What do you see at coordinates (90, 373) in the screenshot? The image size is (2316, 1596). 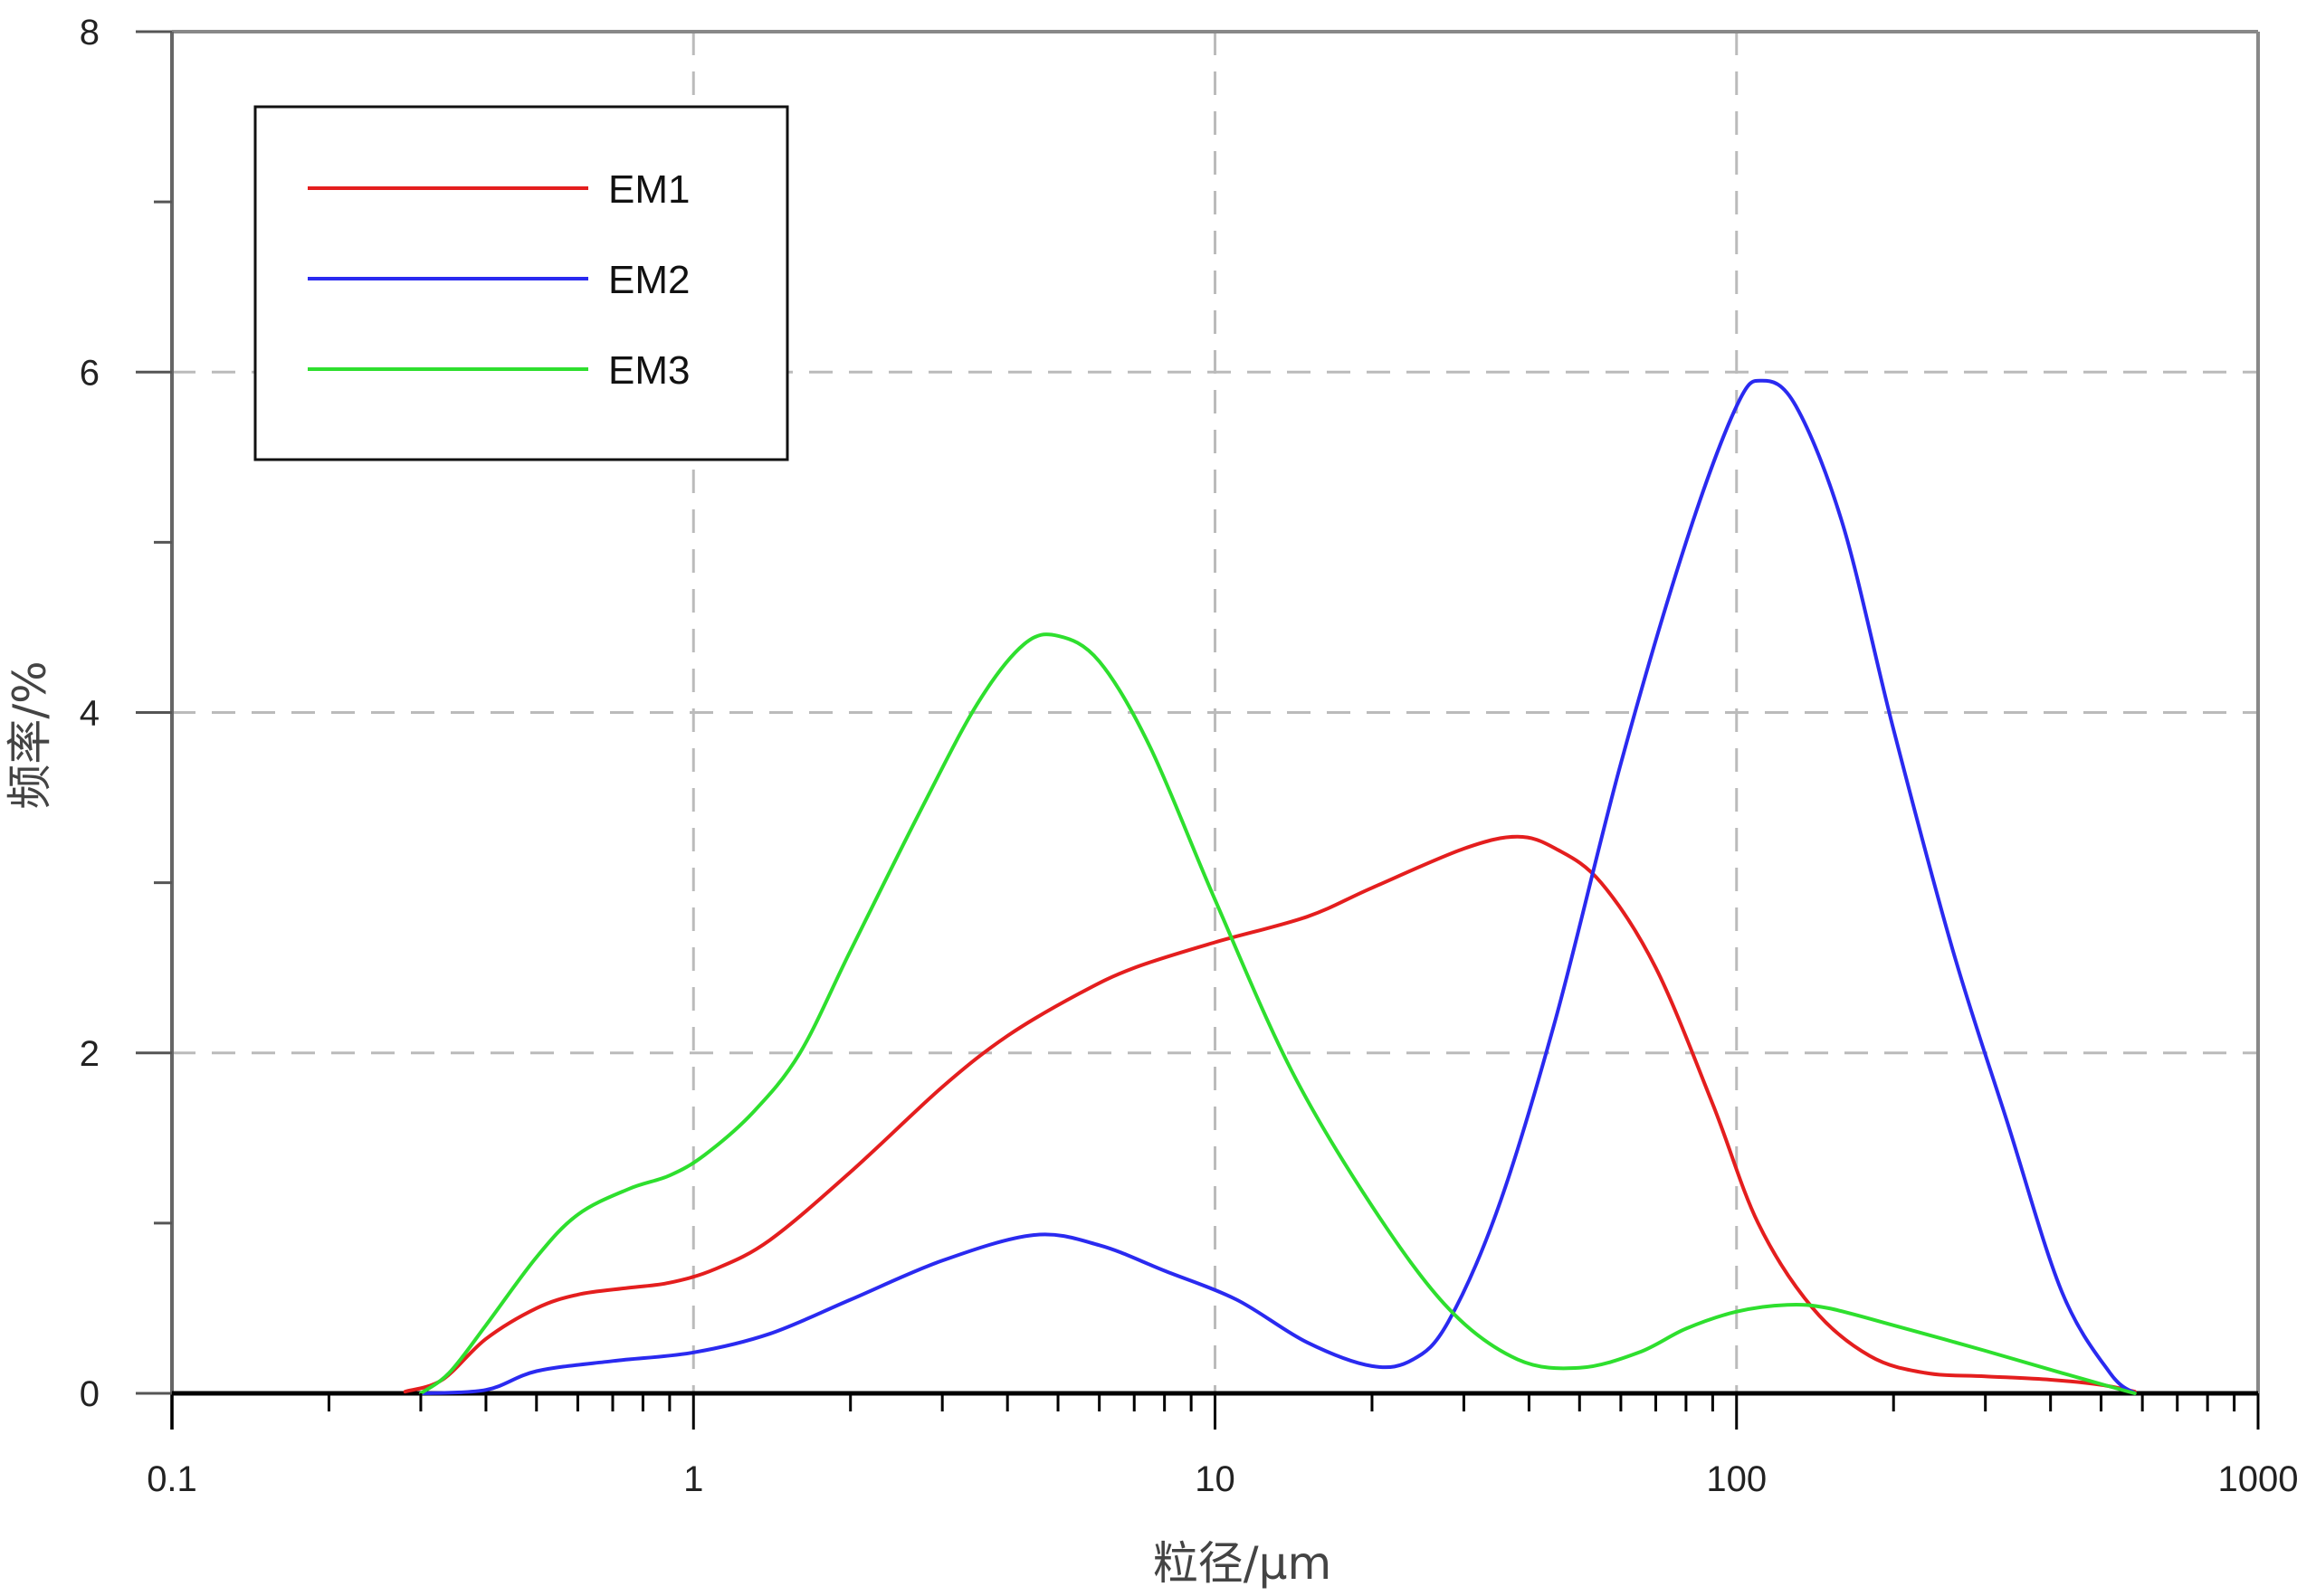 I see `y-tick-label: 6` at bounding box center [90, 373].